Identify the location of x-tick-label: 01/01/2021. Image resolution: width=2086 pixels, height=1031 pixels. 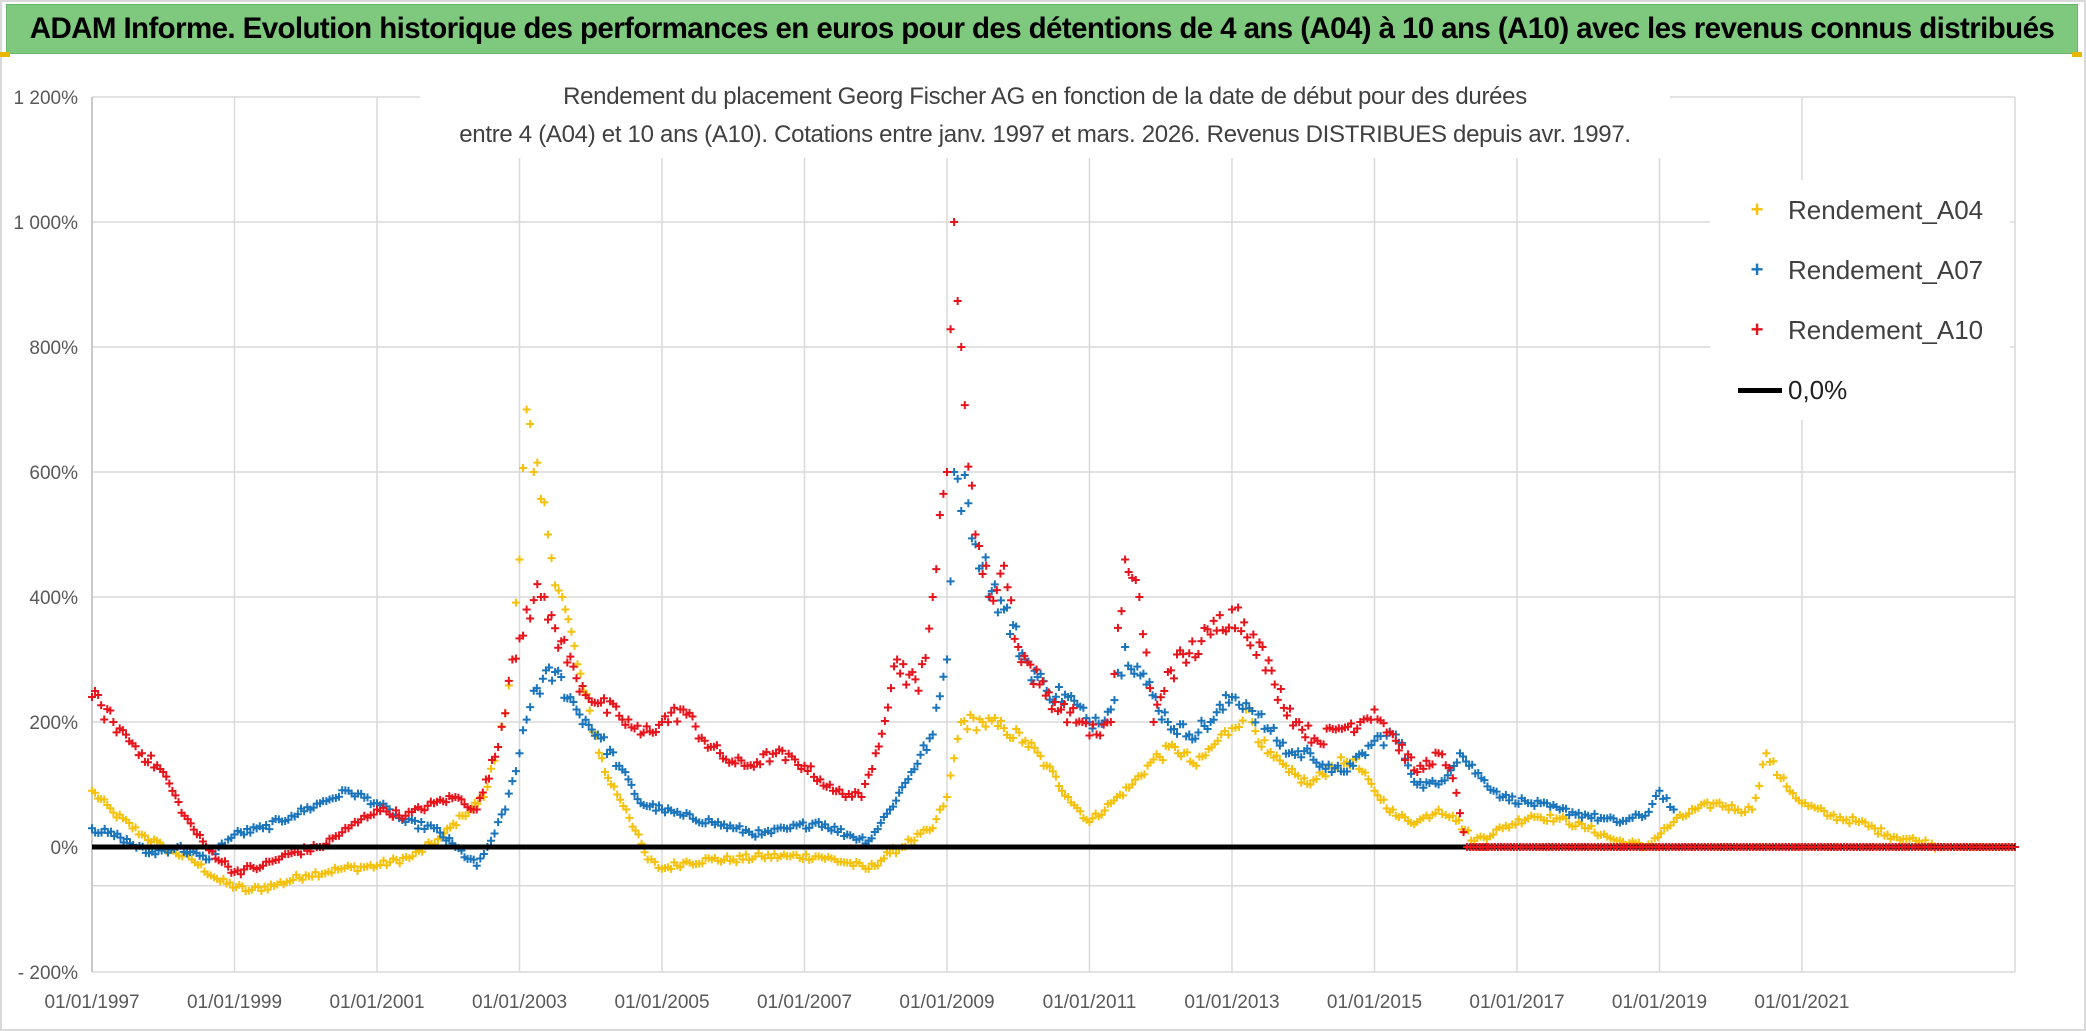
(1801, 1002).